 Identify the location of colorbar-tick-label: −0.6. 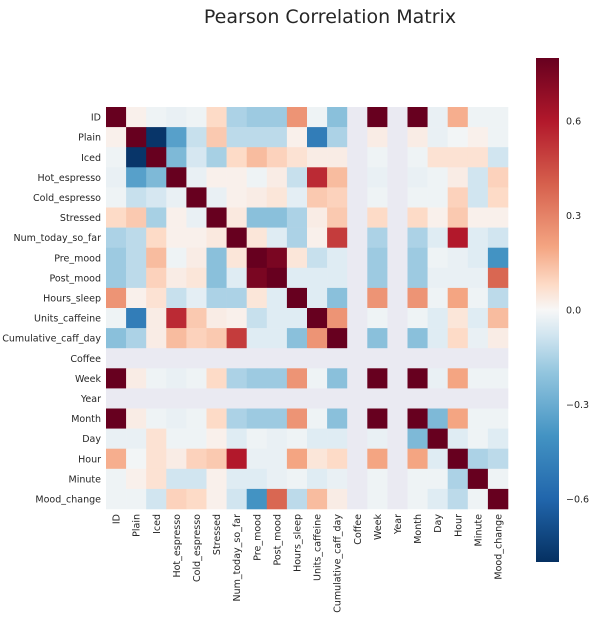
(577, 500).